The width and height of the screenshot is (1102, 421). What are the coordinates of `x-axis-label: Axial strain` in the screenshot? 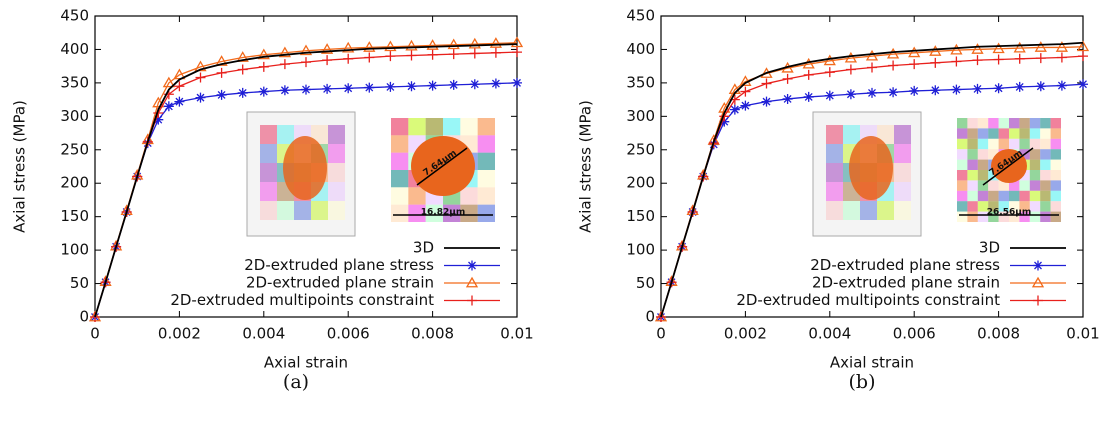 It's located at (872, 363).